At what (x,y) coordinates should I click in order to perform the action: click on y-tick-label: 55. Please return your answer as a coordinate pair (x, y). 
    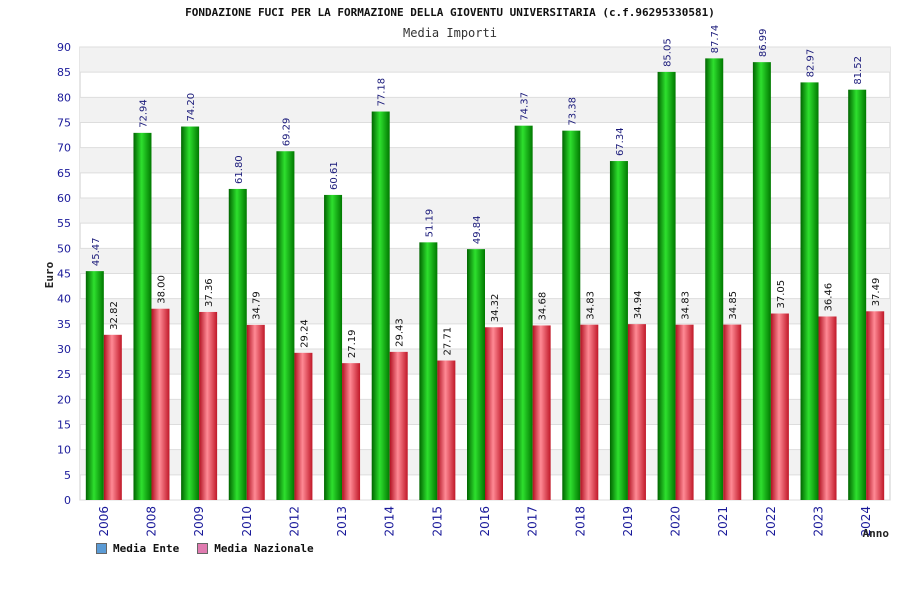
    Looking at the image, I should click on (64, 223).